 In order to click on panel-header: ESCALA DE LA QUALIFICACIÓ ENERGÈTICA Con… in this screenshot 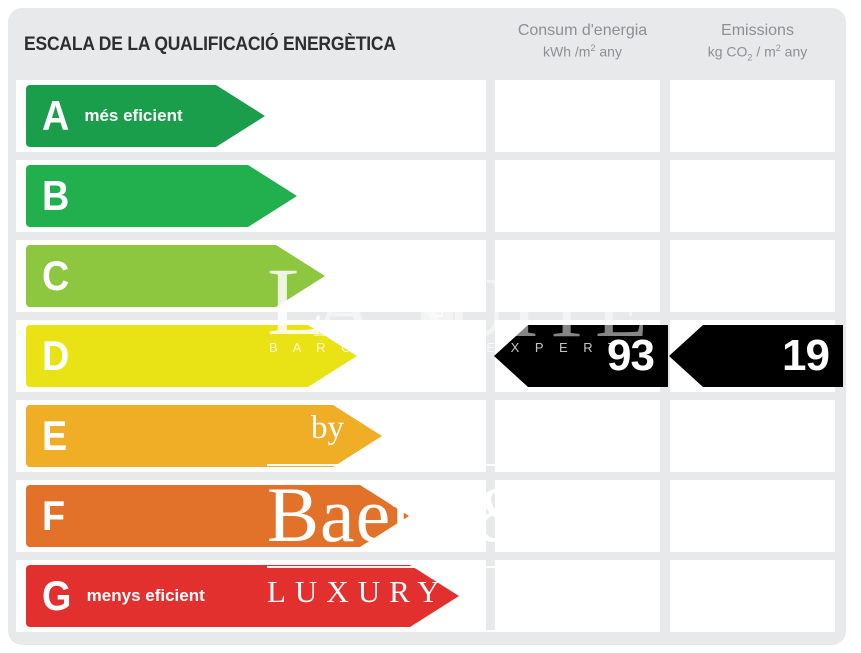, I will do `click(427, 40)`.